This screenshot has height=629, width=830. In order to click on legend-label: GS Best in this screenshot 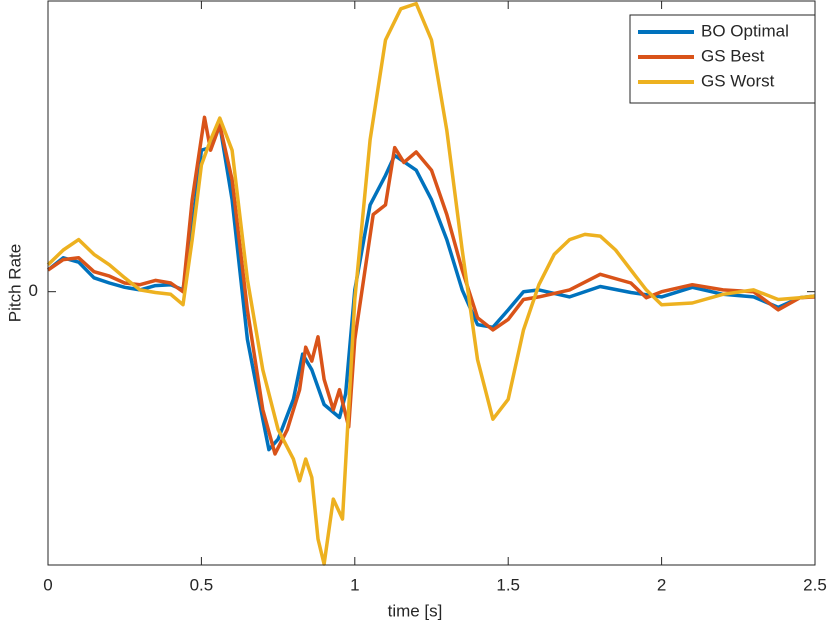, I will do `click(733, 55)`.